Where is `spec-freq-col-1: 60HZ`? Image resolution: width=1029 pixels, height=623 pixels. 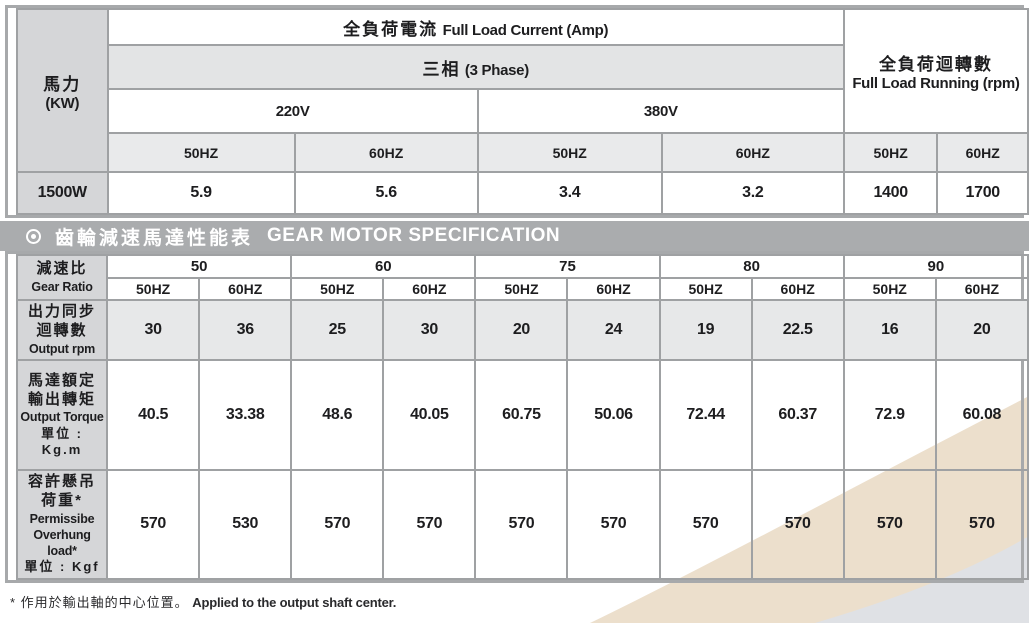
spec-freq-col-1: 60HZ is located at coordinates (245, 289).